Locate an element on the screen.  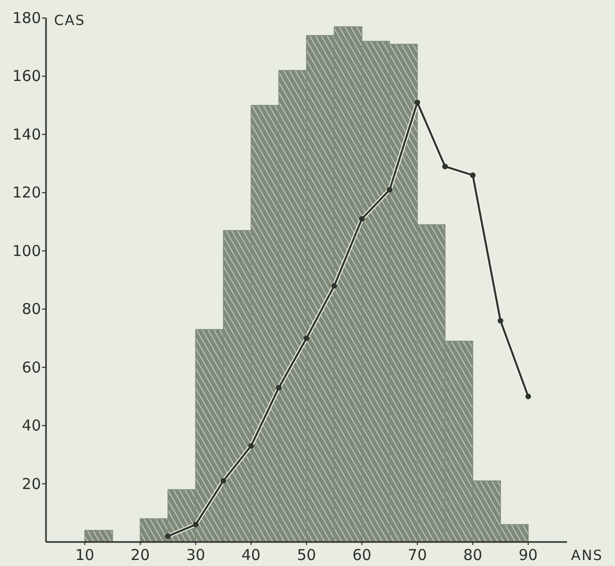
x-tick-label: 90 is located at coordinates (528, 555).